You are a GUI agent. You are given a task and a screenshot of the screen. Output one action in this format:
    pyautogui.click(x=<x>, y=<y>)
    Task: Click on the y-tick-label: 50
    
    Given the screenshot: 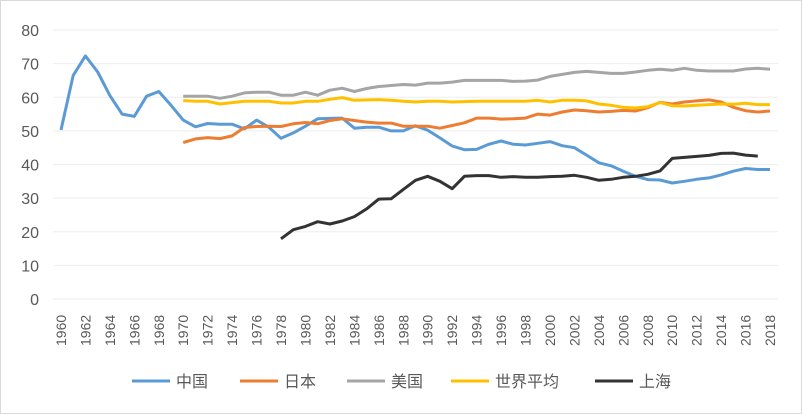 What is the action you would take?
    pyautogui.click(x=30, y=132)
    